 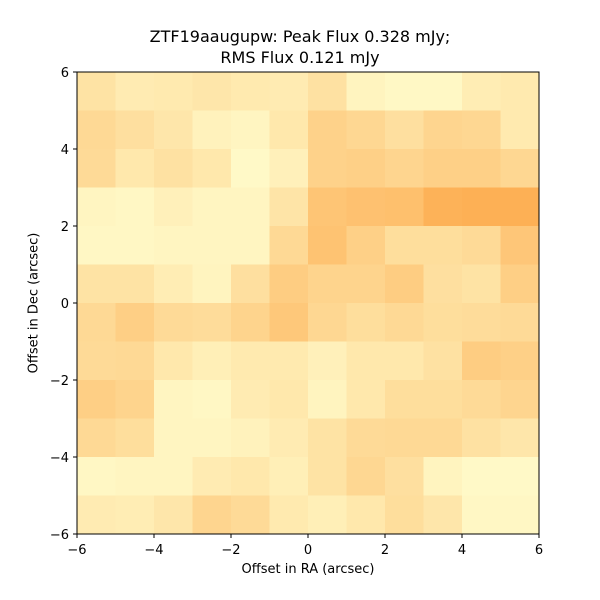 I want to click on chart-title-line-1: ZTF19aaugupw: Peak Flux 0.328 mJy;, so click(x=300, y=36).